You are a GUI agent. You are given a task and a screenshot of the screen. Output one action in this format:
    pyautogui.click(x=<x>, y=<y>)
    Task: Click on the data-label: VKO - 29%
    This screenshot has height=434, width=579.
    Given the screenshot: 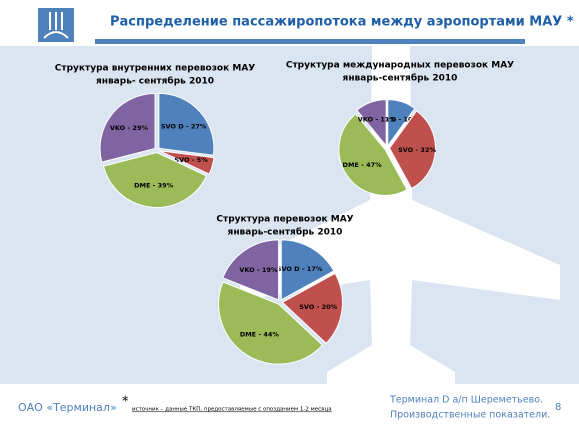 What is the action you would take?
    pyautogui.click(x=129, y=128)
    